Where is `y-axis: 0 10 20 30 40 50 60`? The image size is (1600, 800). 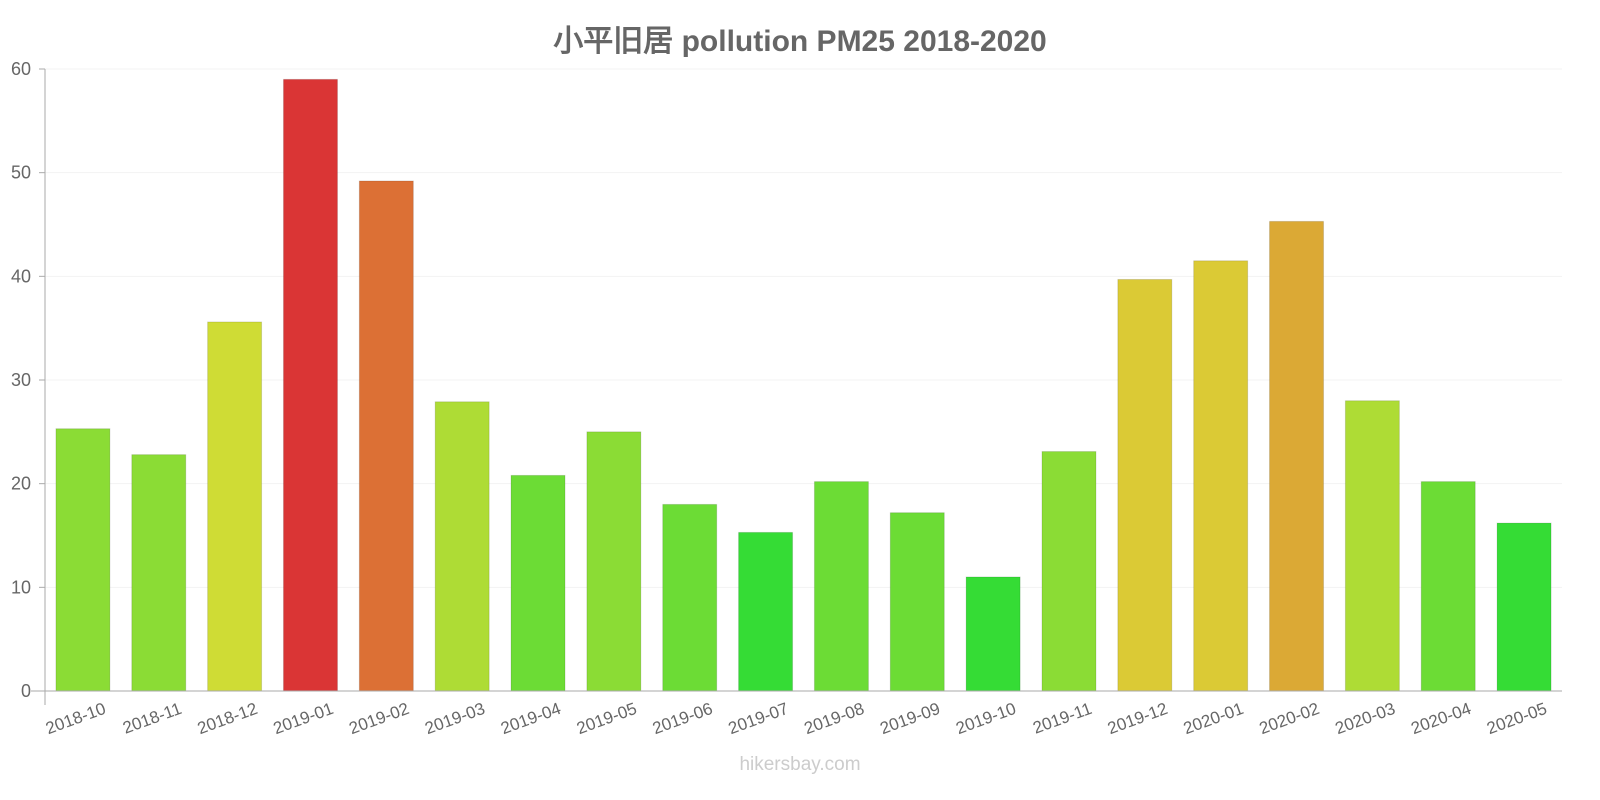
y-axis: 0 10 20 30 40 50 60 is located at coordinates (28, 382).